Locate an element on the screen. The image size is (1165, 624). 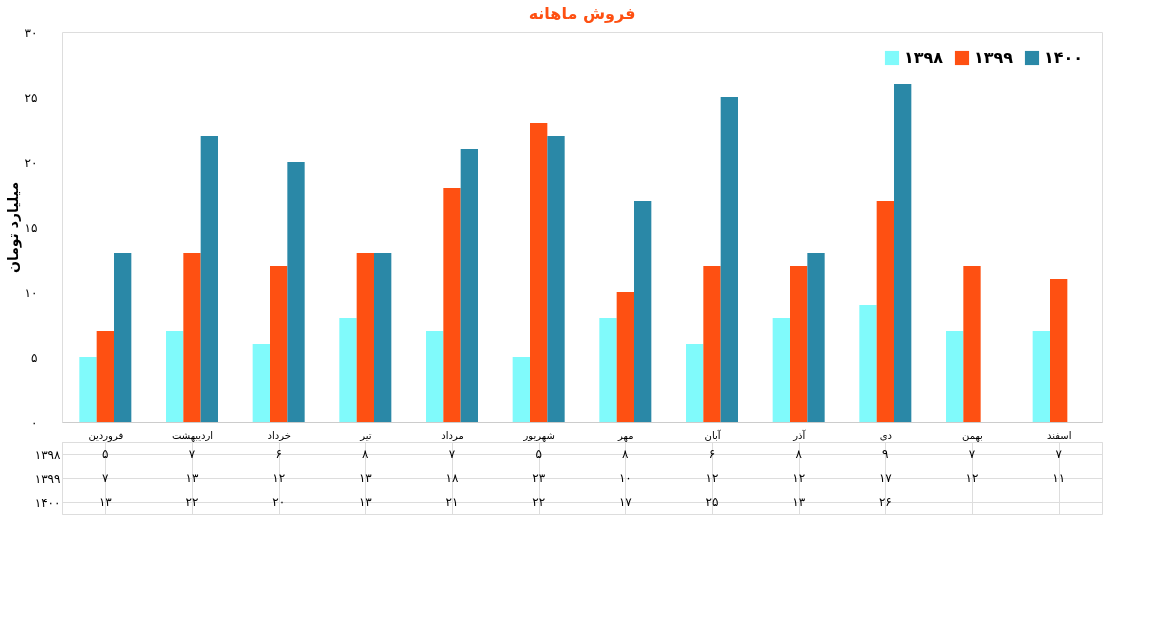
data-label: ۹ is located at coordinates (885, 454).